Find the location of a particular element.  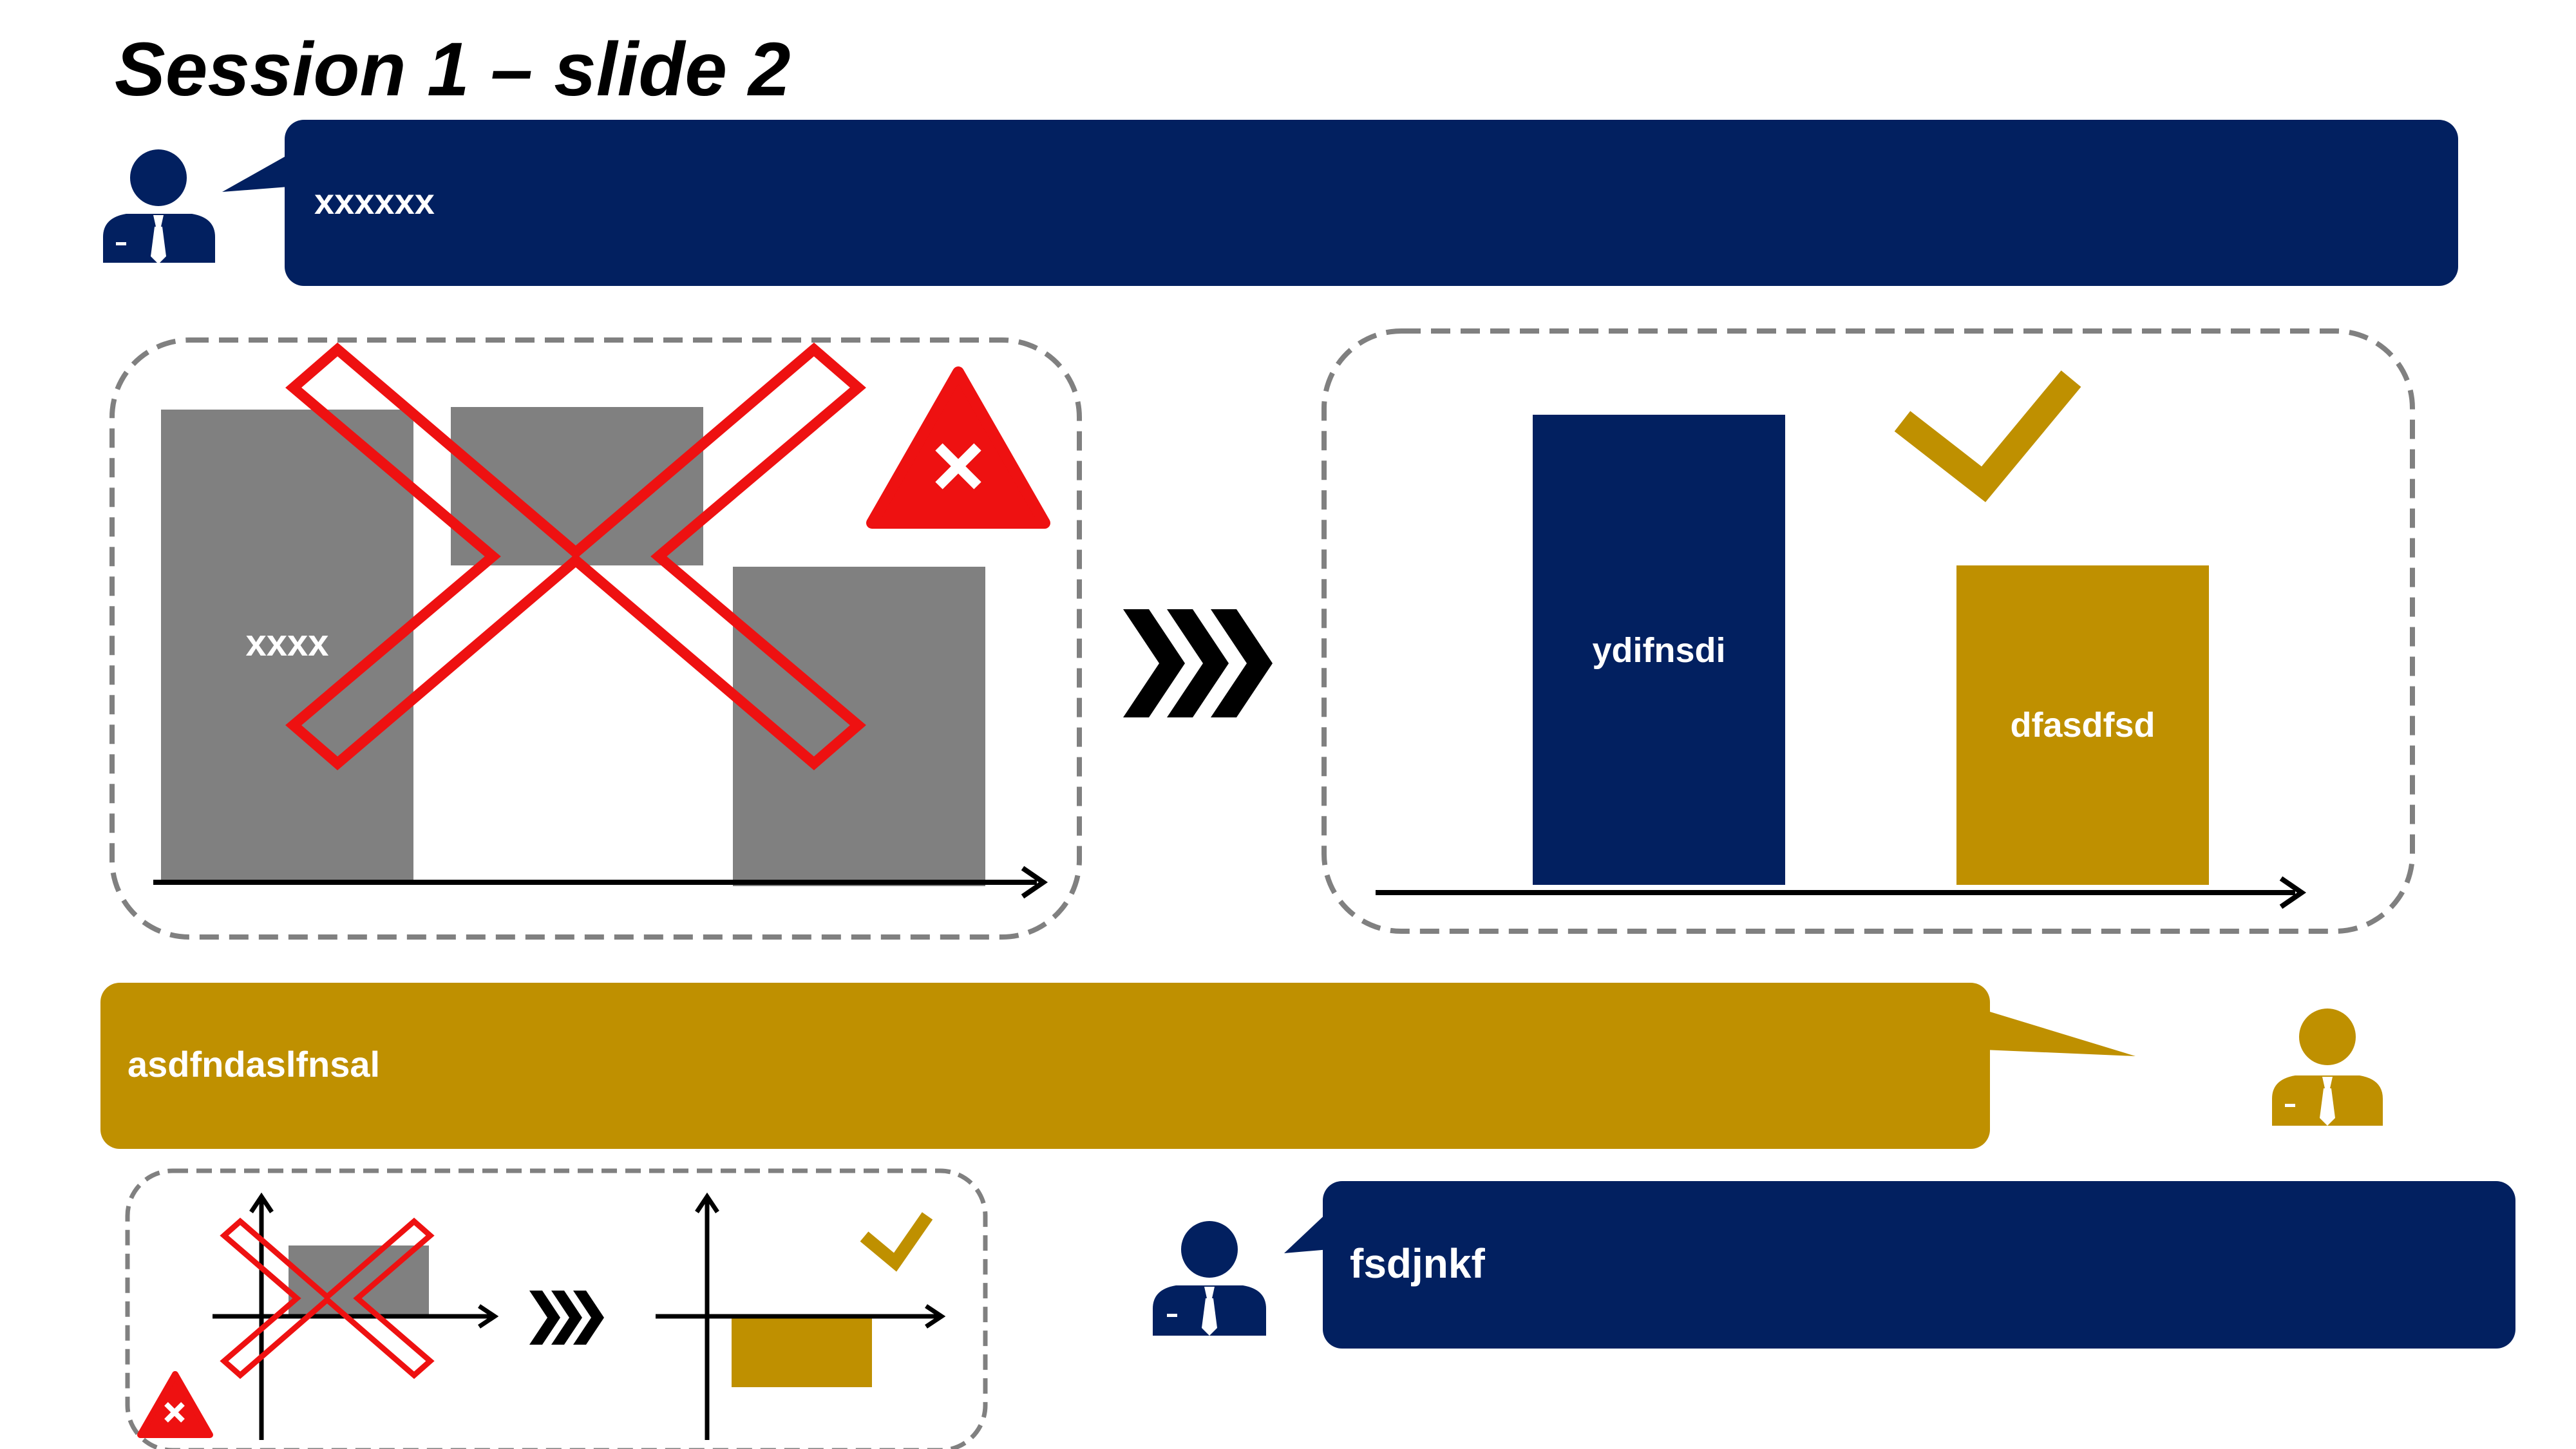

person-icon-bottom is located at coordinates (1209, 1278).